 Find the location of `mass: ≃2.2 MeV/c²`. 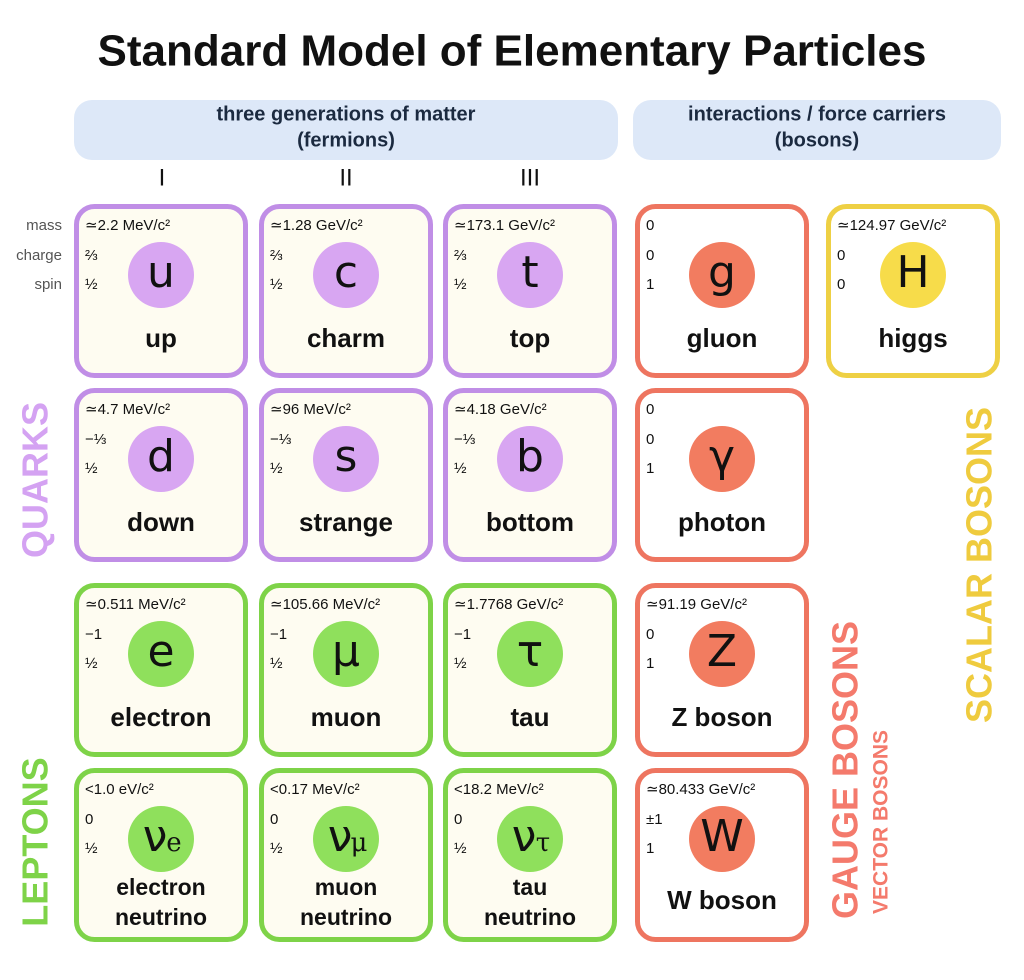

mass: ≃2.2 MeV/c² is located at coordinates (127, 225).